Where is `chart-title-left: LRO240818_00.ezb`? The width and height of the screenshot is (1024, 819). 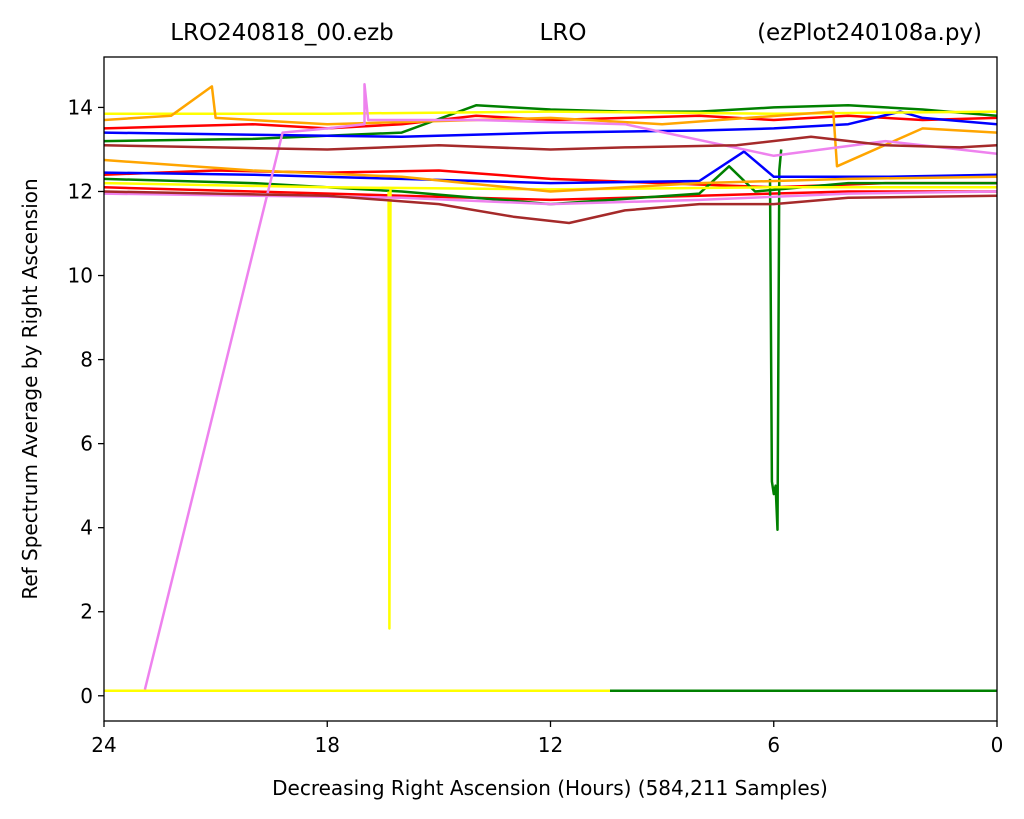 chart-title-left: LRO240818_00.ezb is located at coordinates (282, 33).